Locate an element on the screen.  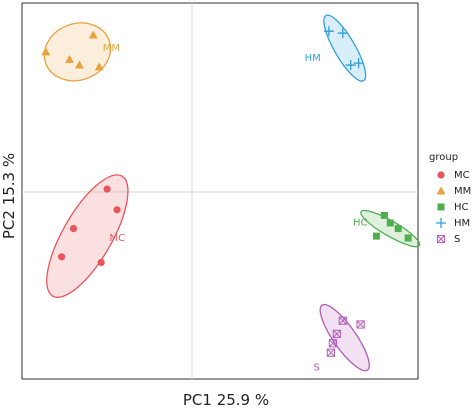
legend-label-s: S is located at coordinates (457, 239).